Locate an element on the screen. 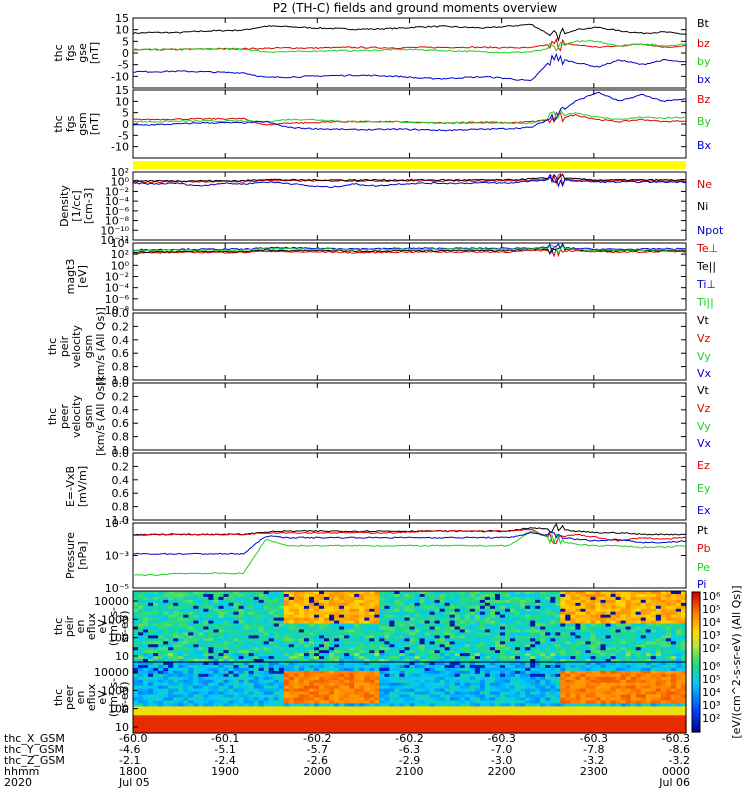 Image resolution: width=750 pixels, height=800 pixels. spectrogram-peer_spectrogram is located at coordinates (410, 698).